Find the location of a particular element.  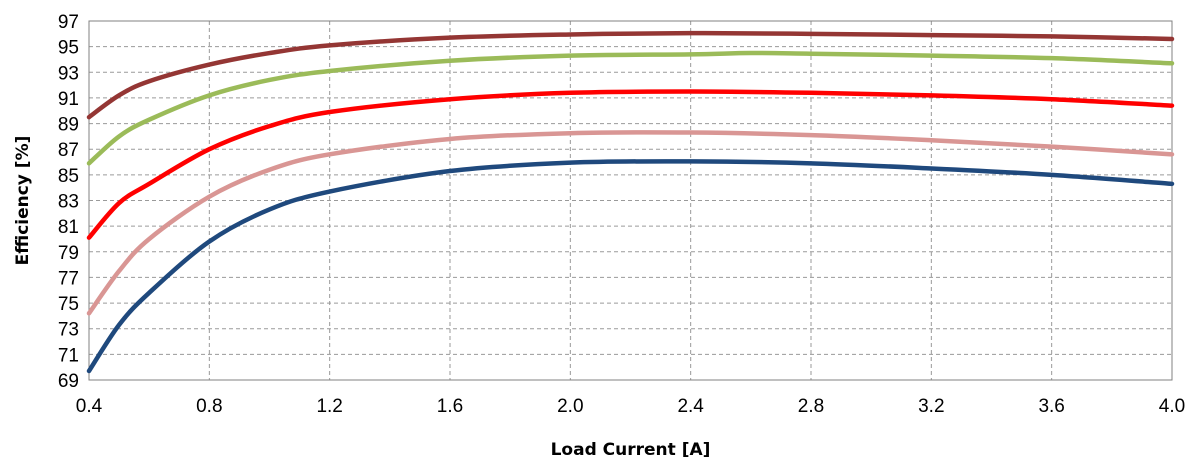

y-tick-label: 89 is located at coordinates (68, 125).